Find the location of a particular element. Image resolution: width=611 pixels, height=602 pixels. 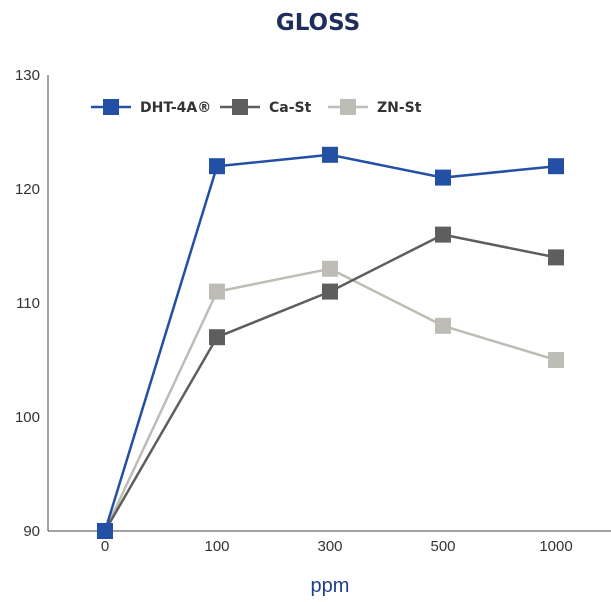

x-axis-ticks: 0 100 300 500 1000 is located at coordinates (337, 546).